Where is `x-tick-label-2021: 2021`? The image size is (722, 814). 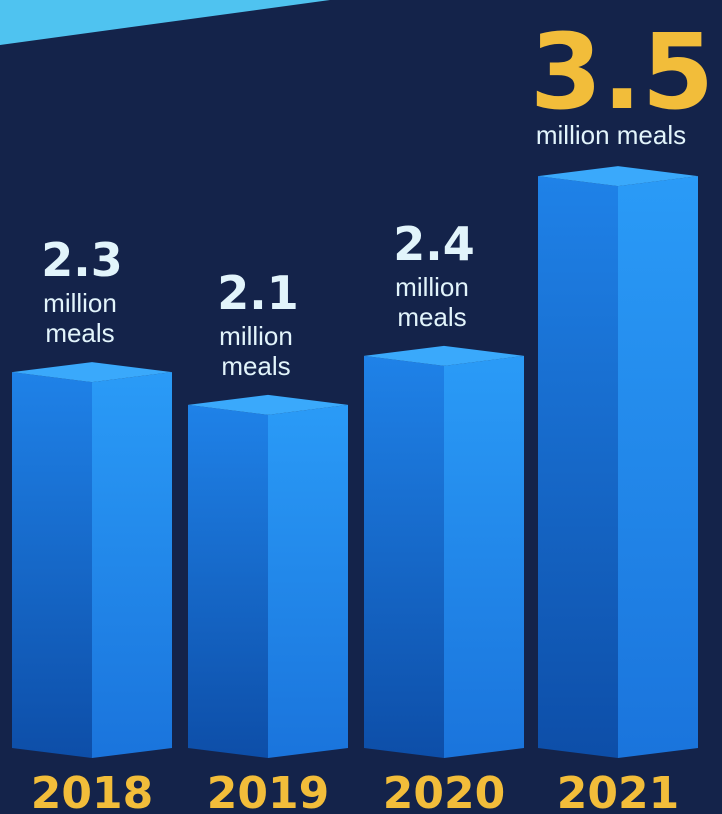 x-tick-label-2021: 2021 is located at coordinates (618, 791).